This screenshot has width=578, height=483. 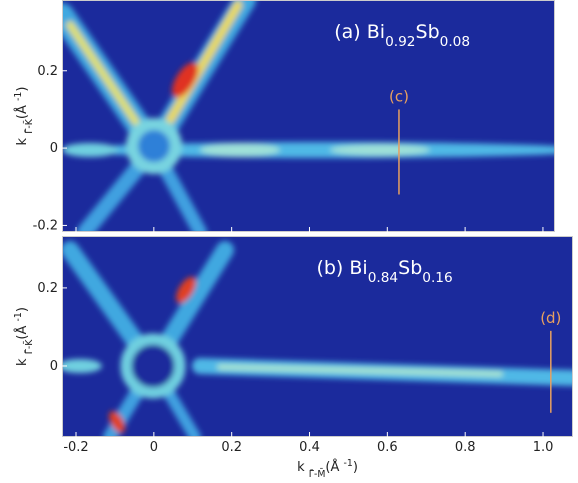 I want to click on panel-title: (b) Bi0.84Sb0.16, so click(x=384, y=271).